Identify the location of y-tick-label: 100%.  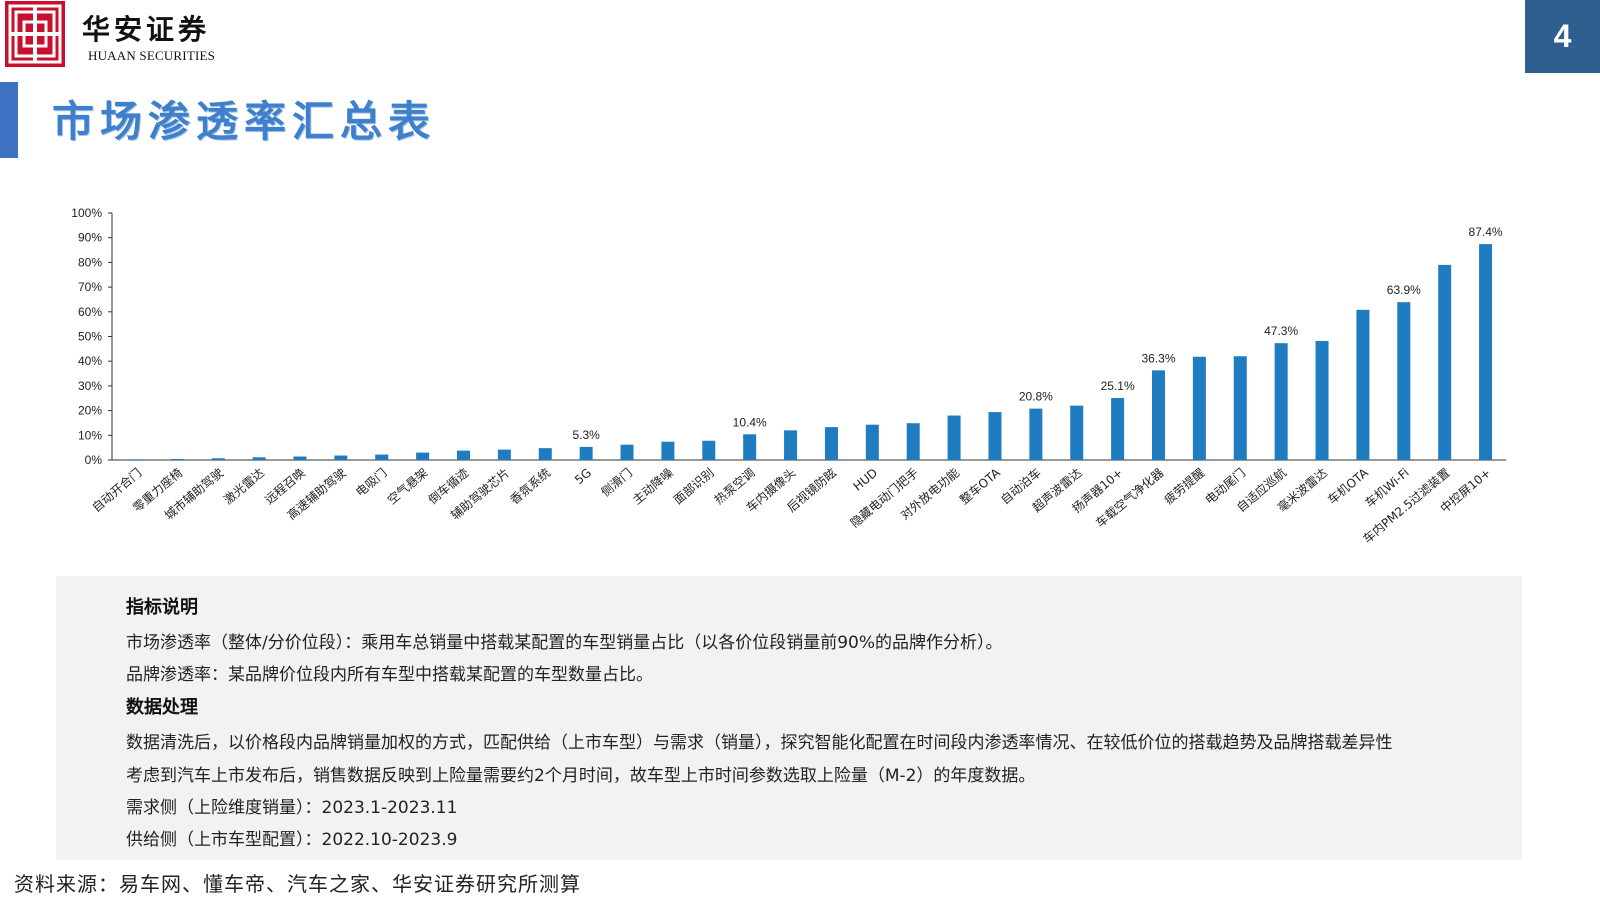
(86, 213).